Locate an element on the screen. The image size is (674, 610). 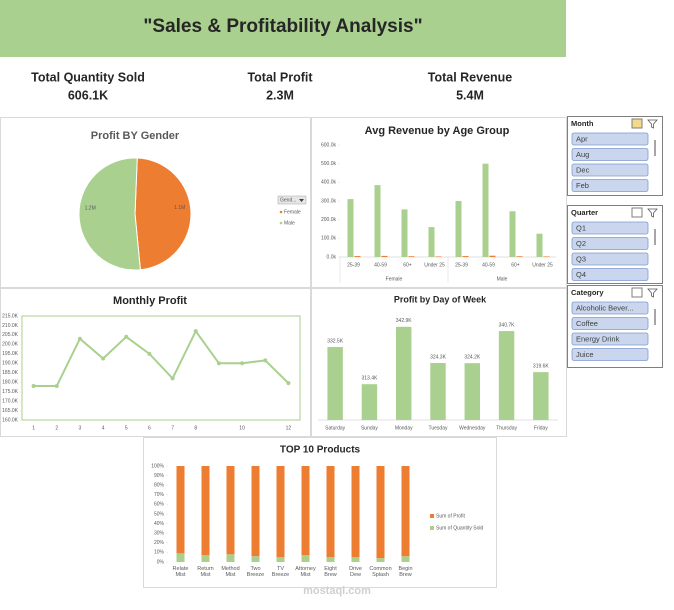
y-tick-label: 195.0K is located at coordinates (10, 354).